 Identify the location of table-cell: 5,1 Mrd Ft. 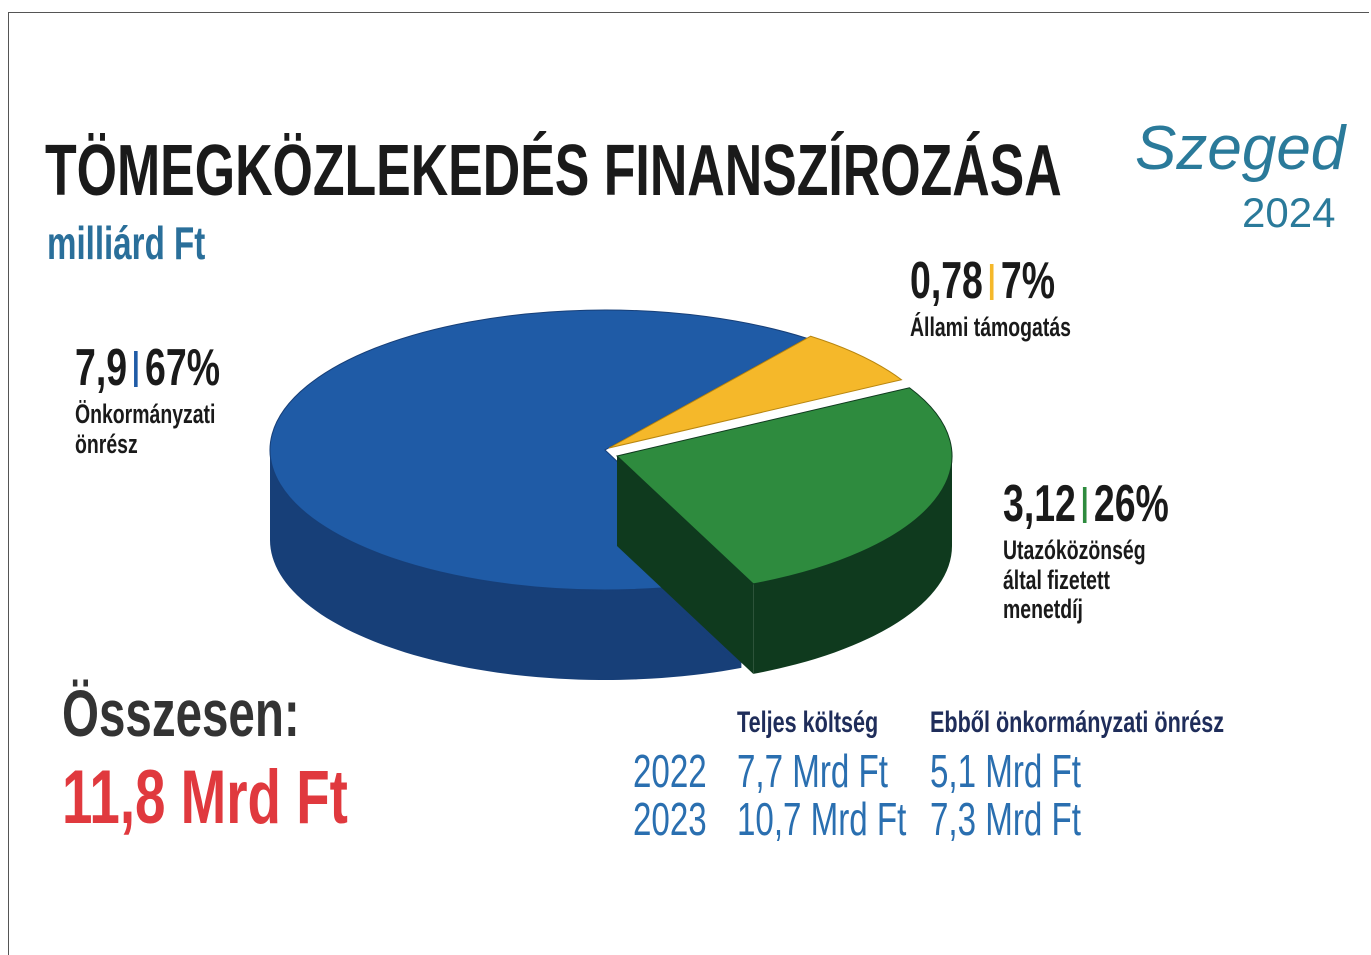
(1005, 771).